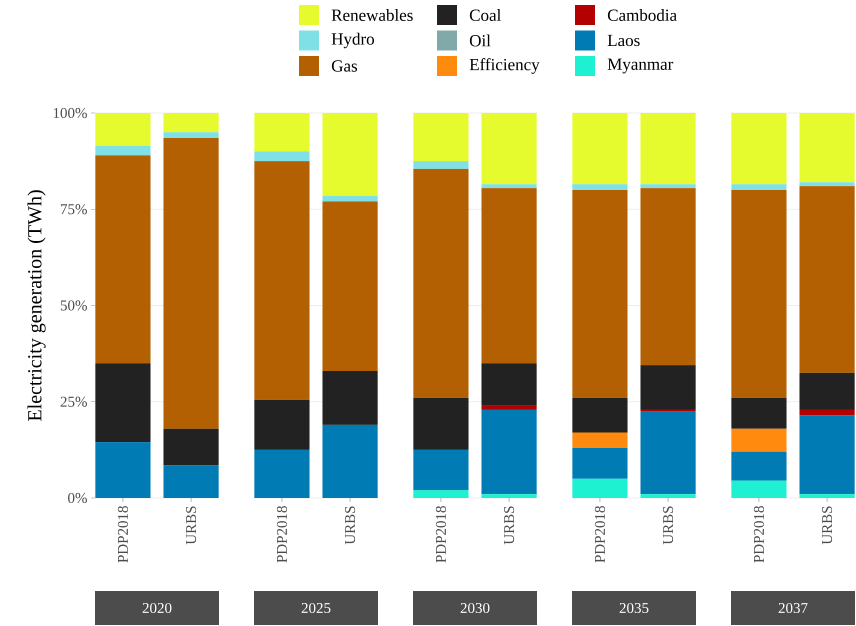  What do you see at coordinates (353, 40) in the screenshot?
I see `legend-label: Hydro` at bounding box center [353, 40].